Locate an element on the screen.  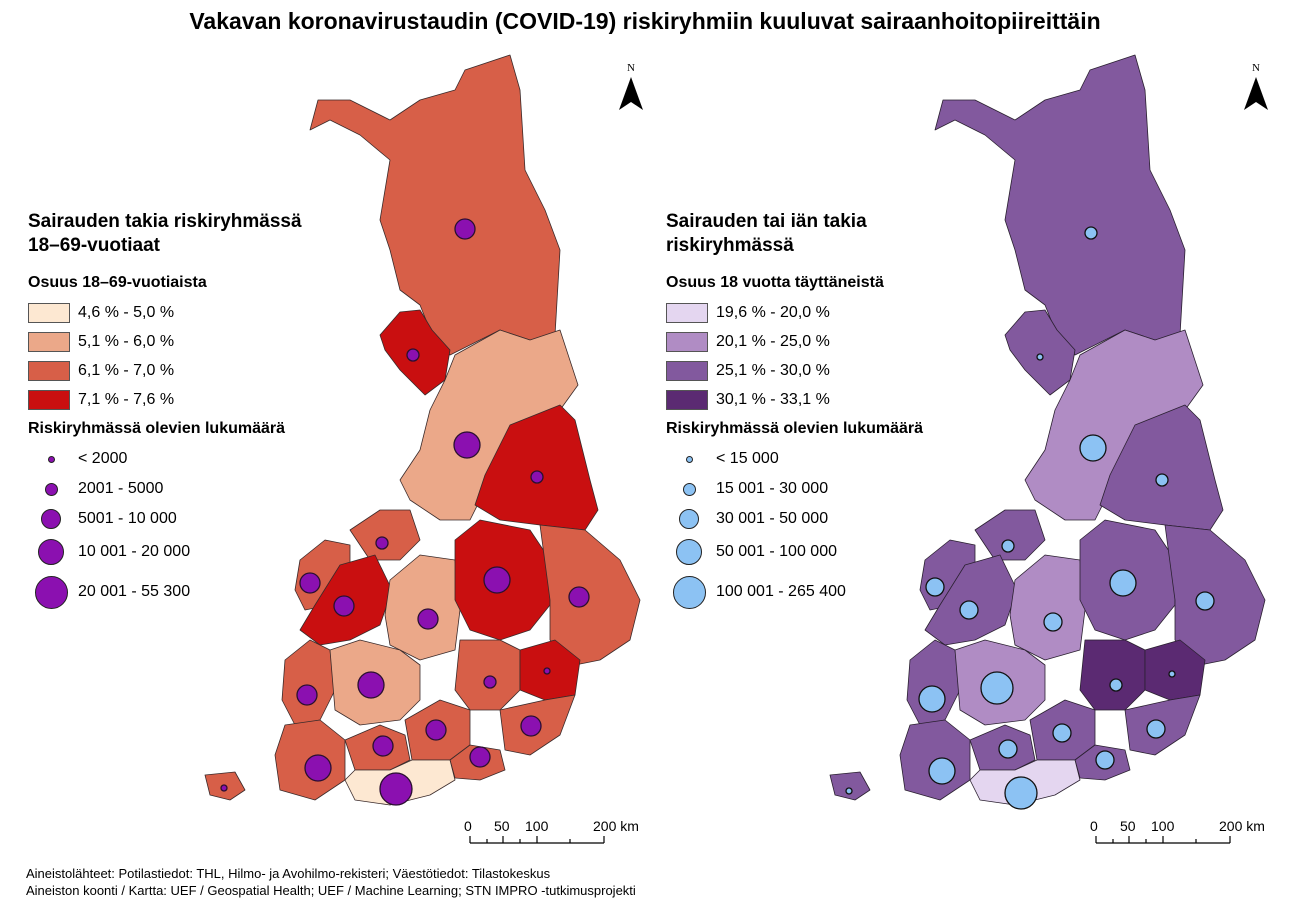
scale-label-50: 50 is located at coordinates (1128, 826).